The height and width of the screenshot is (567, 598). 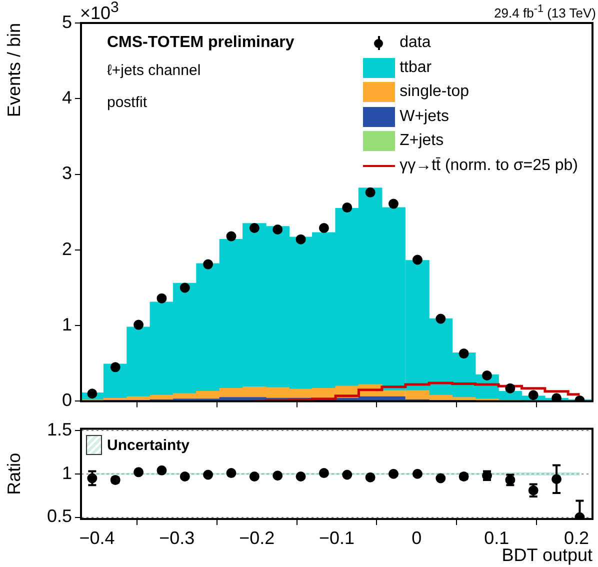 I want to click on legend-label: W+jets, so click(x=424, y=117).